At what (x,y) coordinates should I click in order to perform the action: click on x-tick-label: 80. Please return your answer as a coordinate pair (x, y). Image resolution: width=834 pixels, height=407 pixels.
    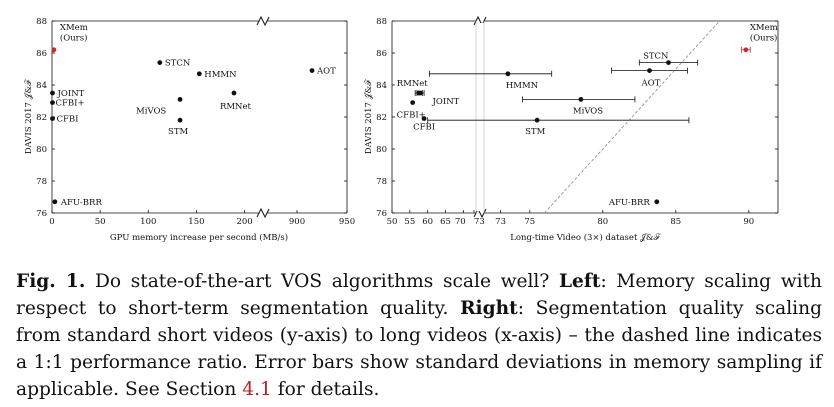
    Looking at the image, I should click on (602, 222).